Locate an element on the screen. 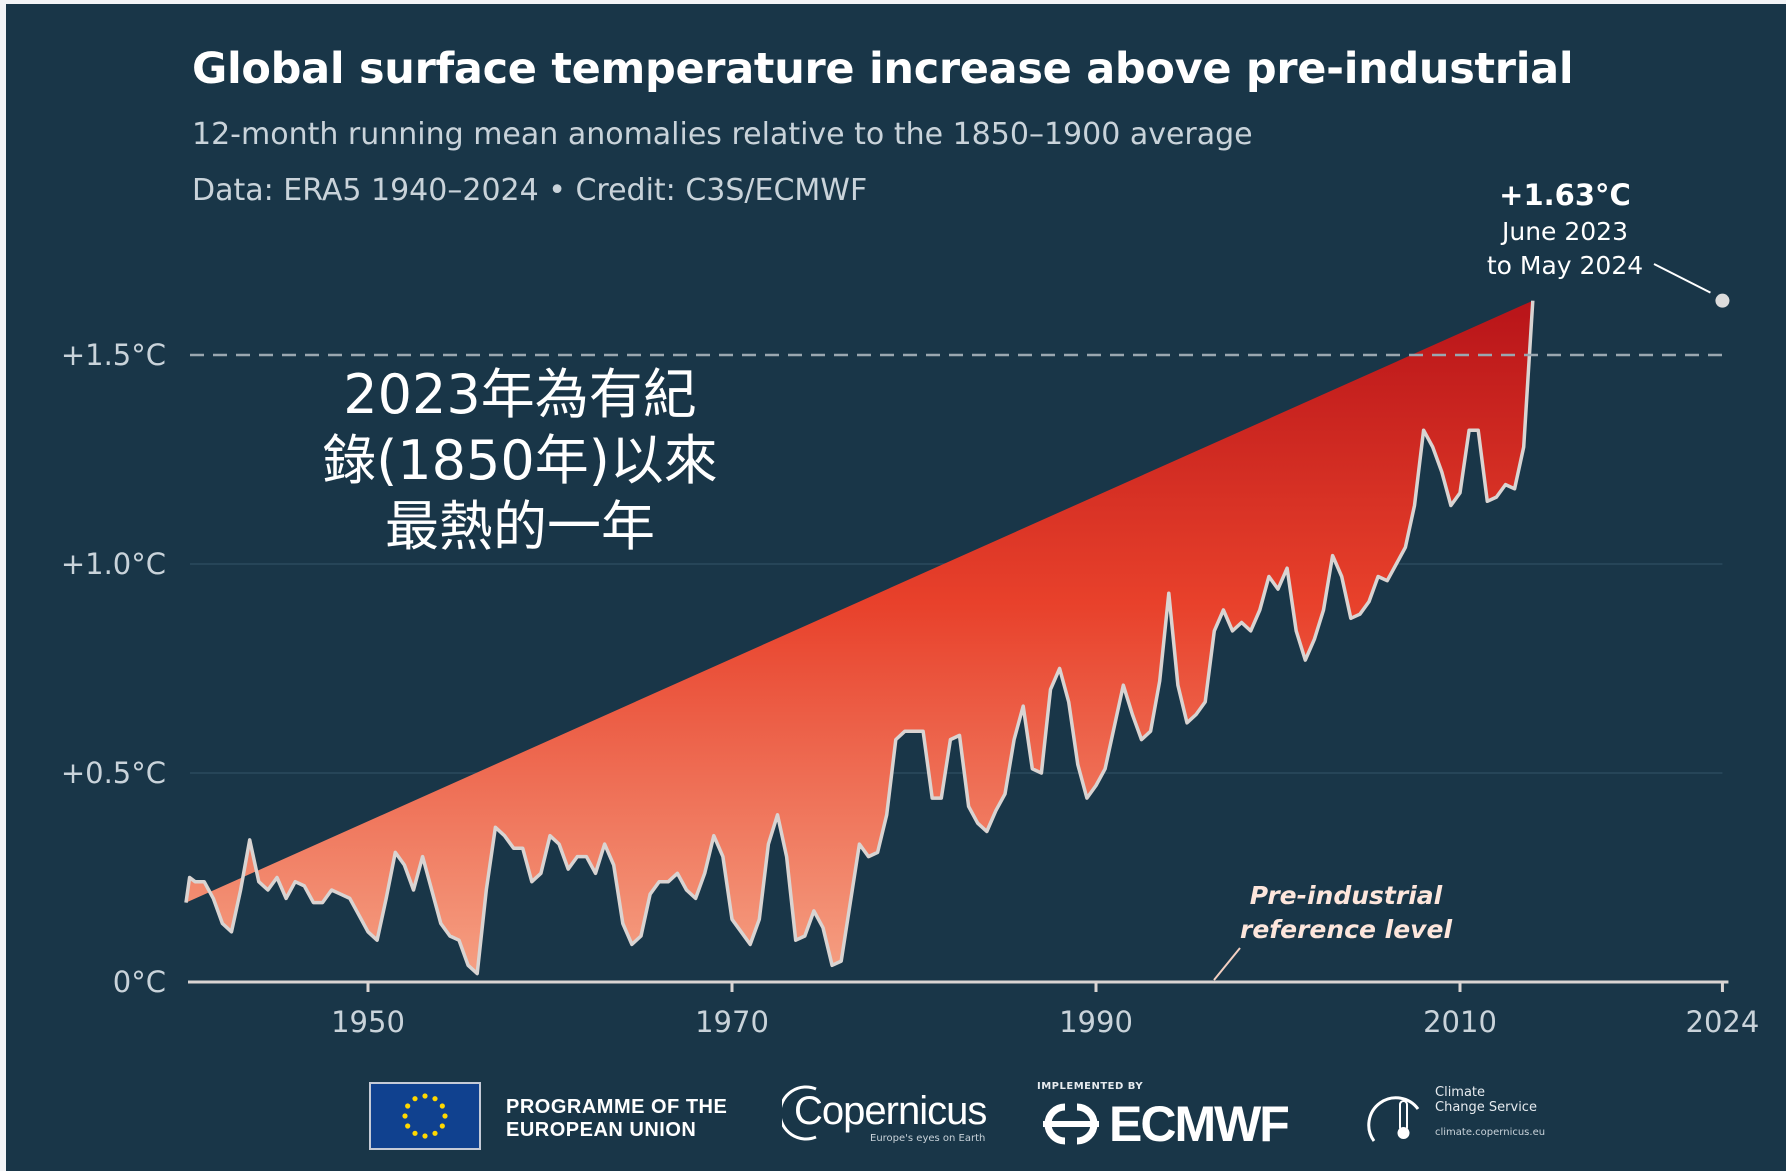  c3s-name: Climate Change Service is located at coordinates (1486, 1100).